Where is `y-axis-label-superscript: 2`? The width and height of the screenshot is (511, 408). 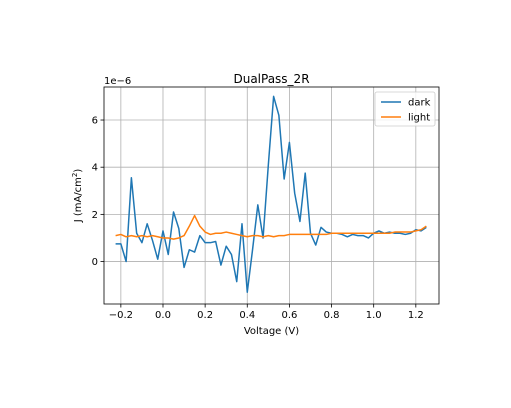
y-axis-label-superscript: 2 is located at coordinates (75, 175).